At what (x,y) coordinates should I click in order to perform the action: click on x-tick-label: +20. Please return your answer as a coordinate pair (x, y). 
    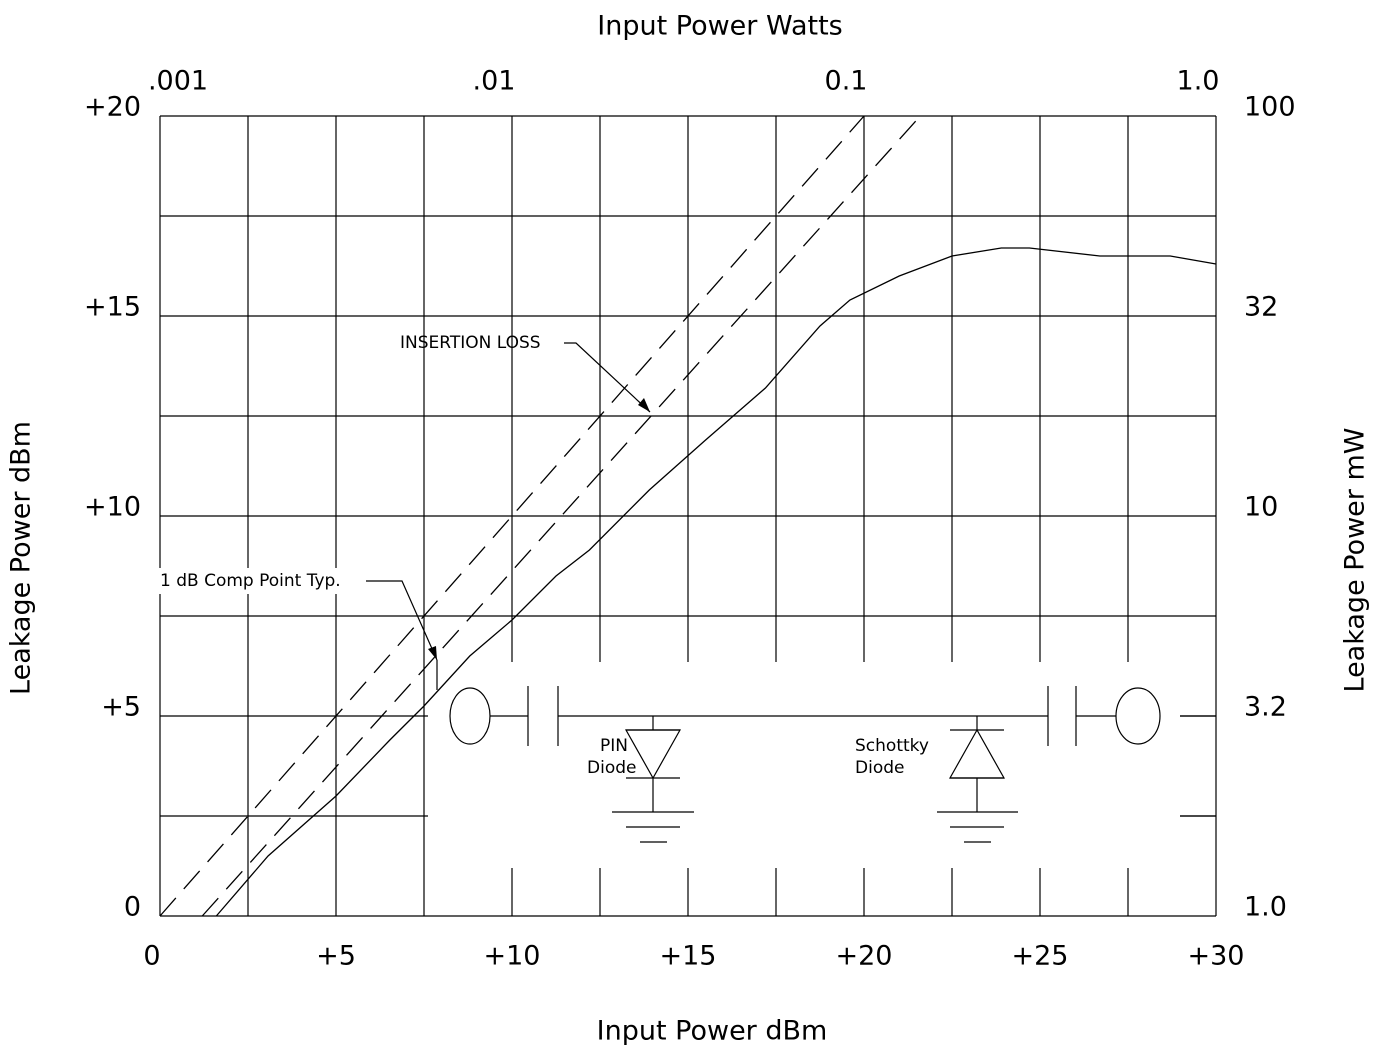
    Looking at the image, I should click on (864, 956).